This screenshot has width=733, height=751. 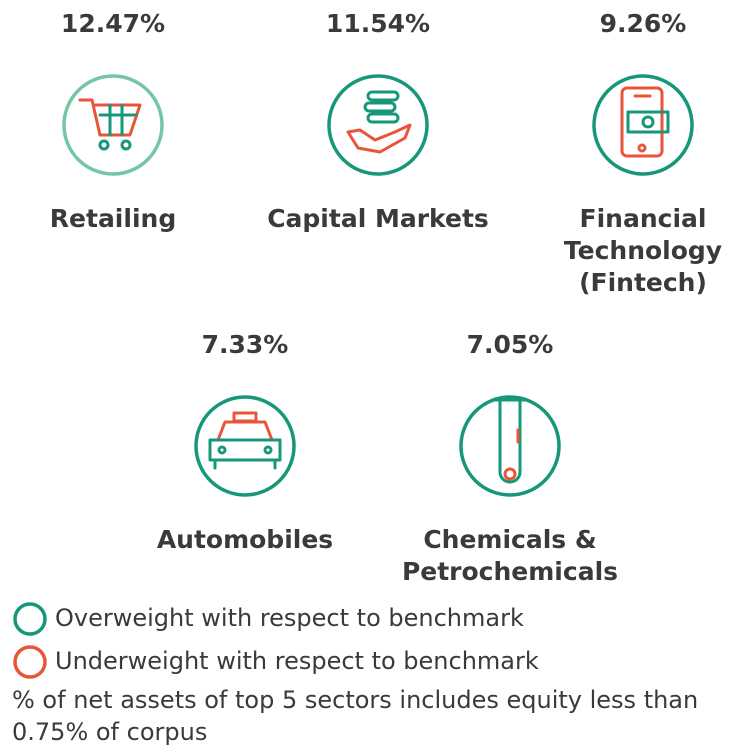 What do you see at coordinates (378, 218) in the screenshot?
I see `sector-label: Capital Markets` at bounding box center [378, 218].